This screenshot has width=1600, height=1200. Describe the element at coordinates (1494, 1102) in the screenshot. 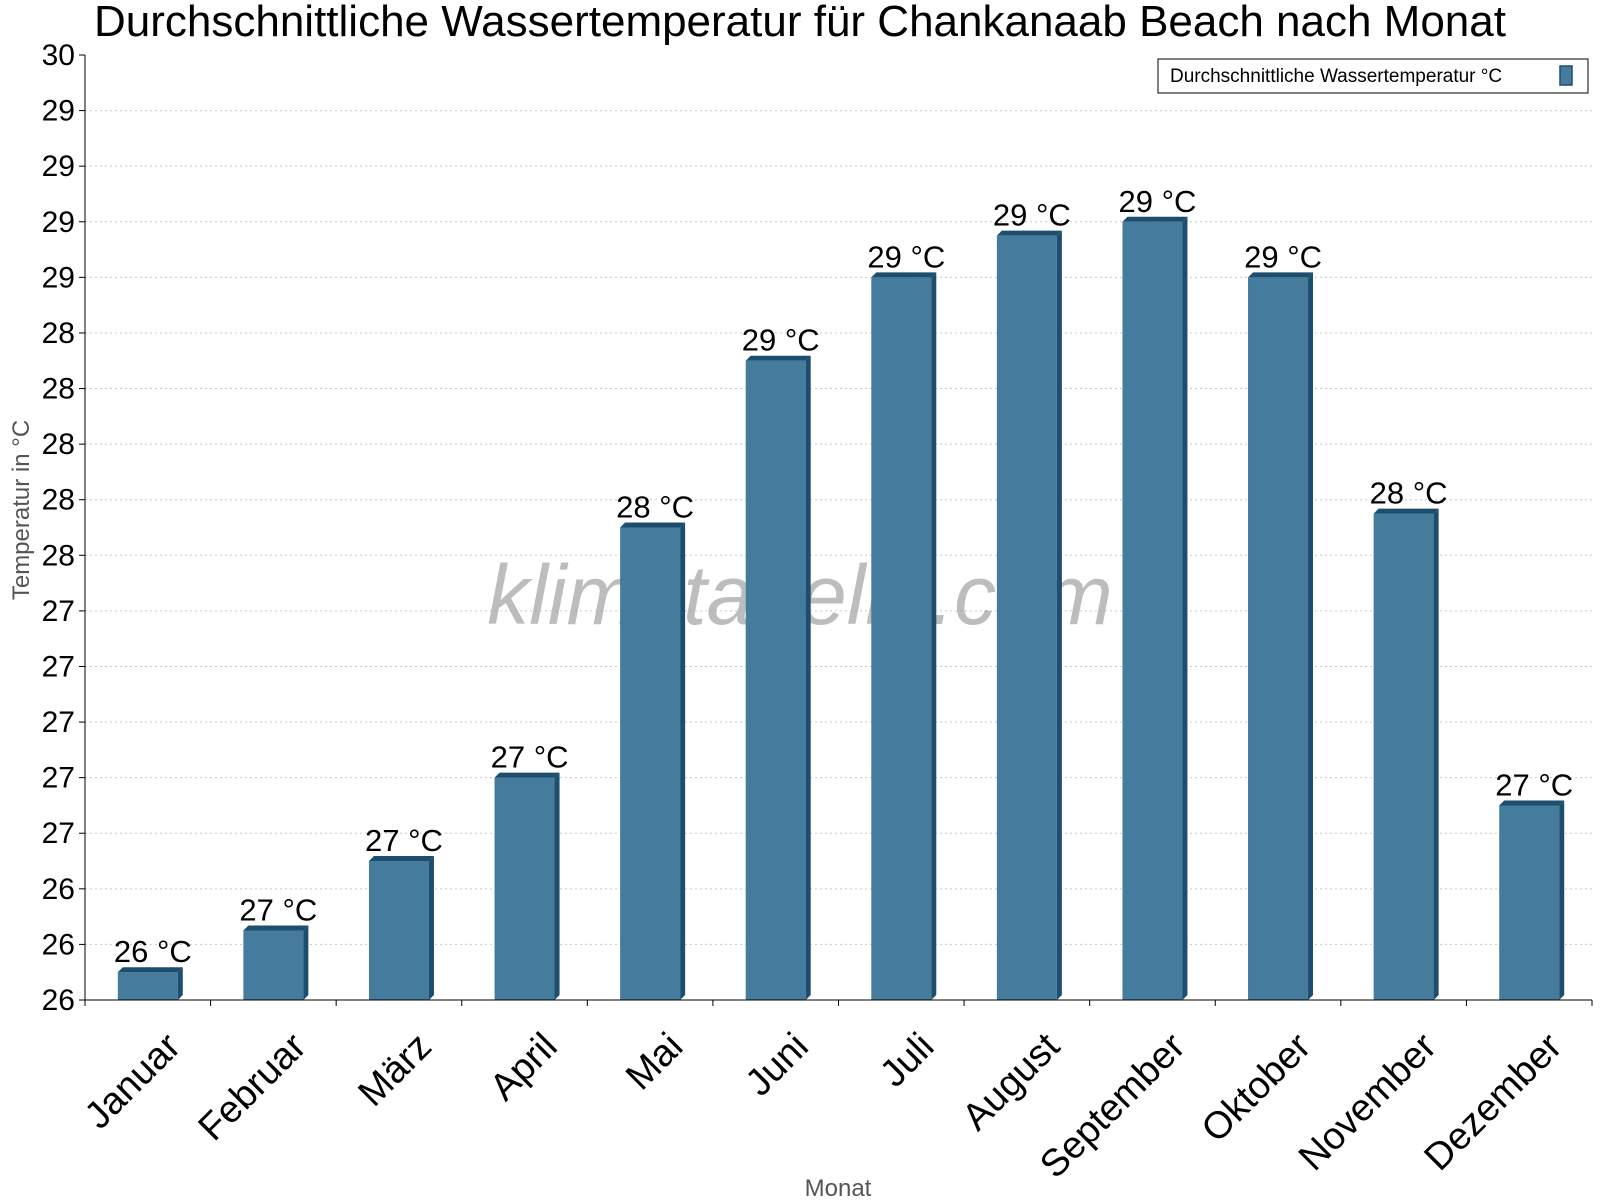

I see `x-tick-label: Dezember` at that location.